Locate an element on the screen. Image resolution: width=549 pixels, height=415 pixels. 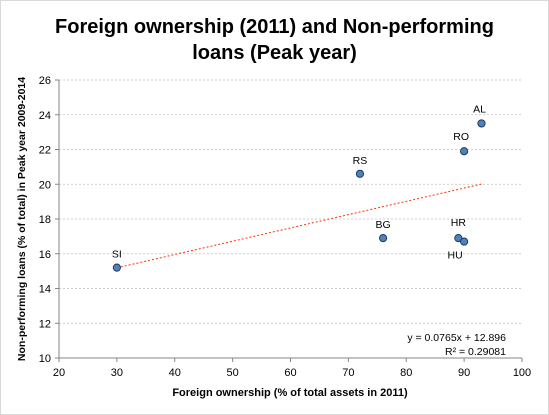
point-si is located at coordinates (116, 267).